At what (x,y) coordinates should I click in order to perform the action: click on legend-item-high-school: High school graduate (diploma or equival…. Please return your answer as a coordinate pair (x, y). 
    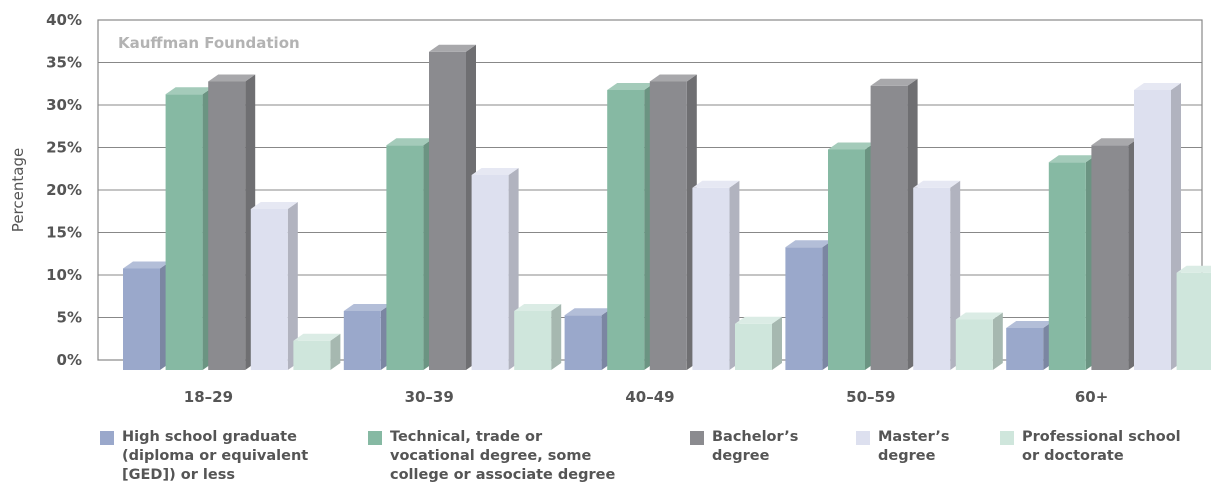
    Looking at the image, I should click on (204, 456).